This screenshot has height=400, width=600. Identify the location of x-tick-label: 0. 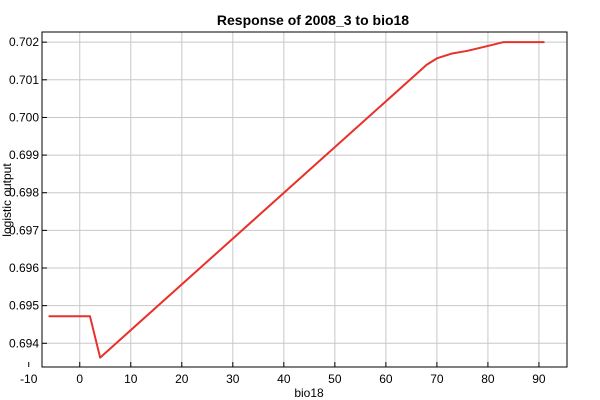
(79, 379).